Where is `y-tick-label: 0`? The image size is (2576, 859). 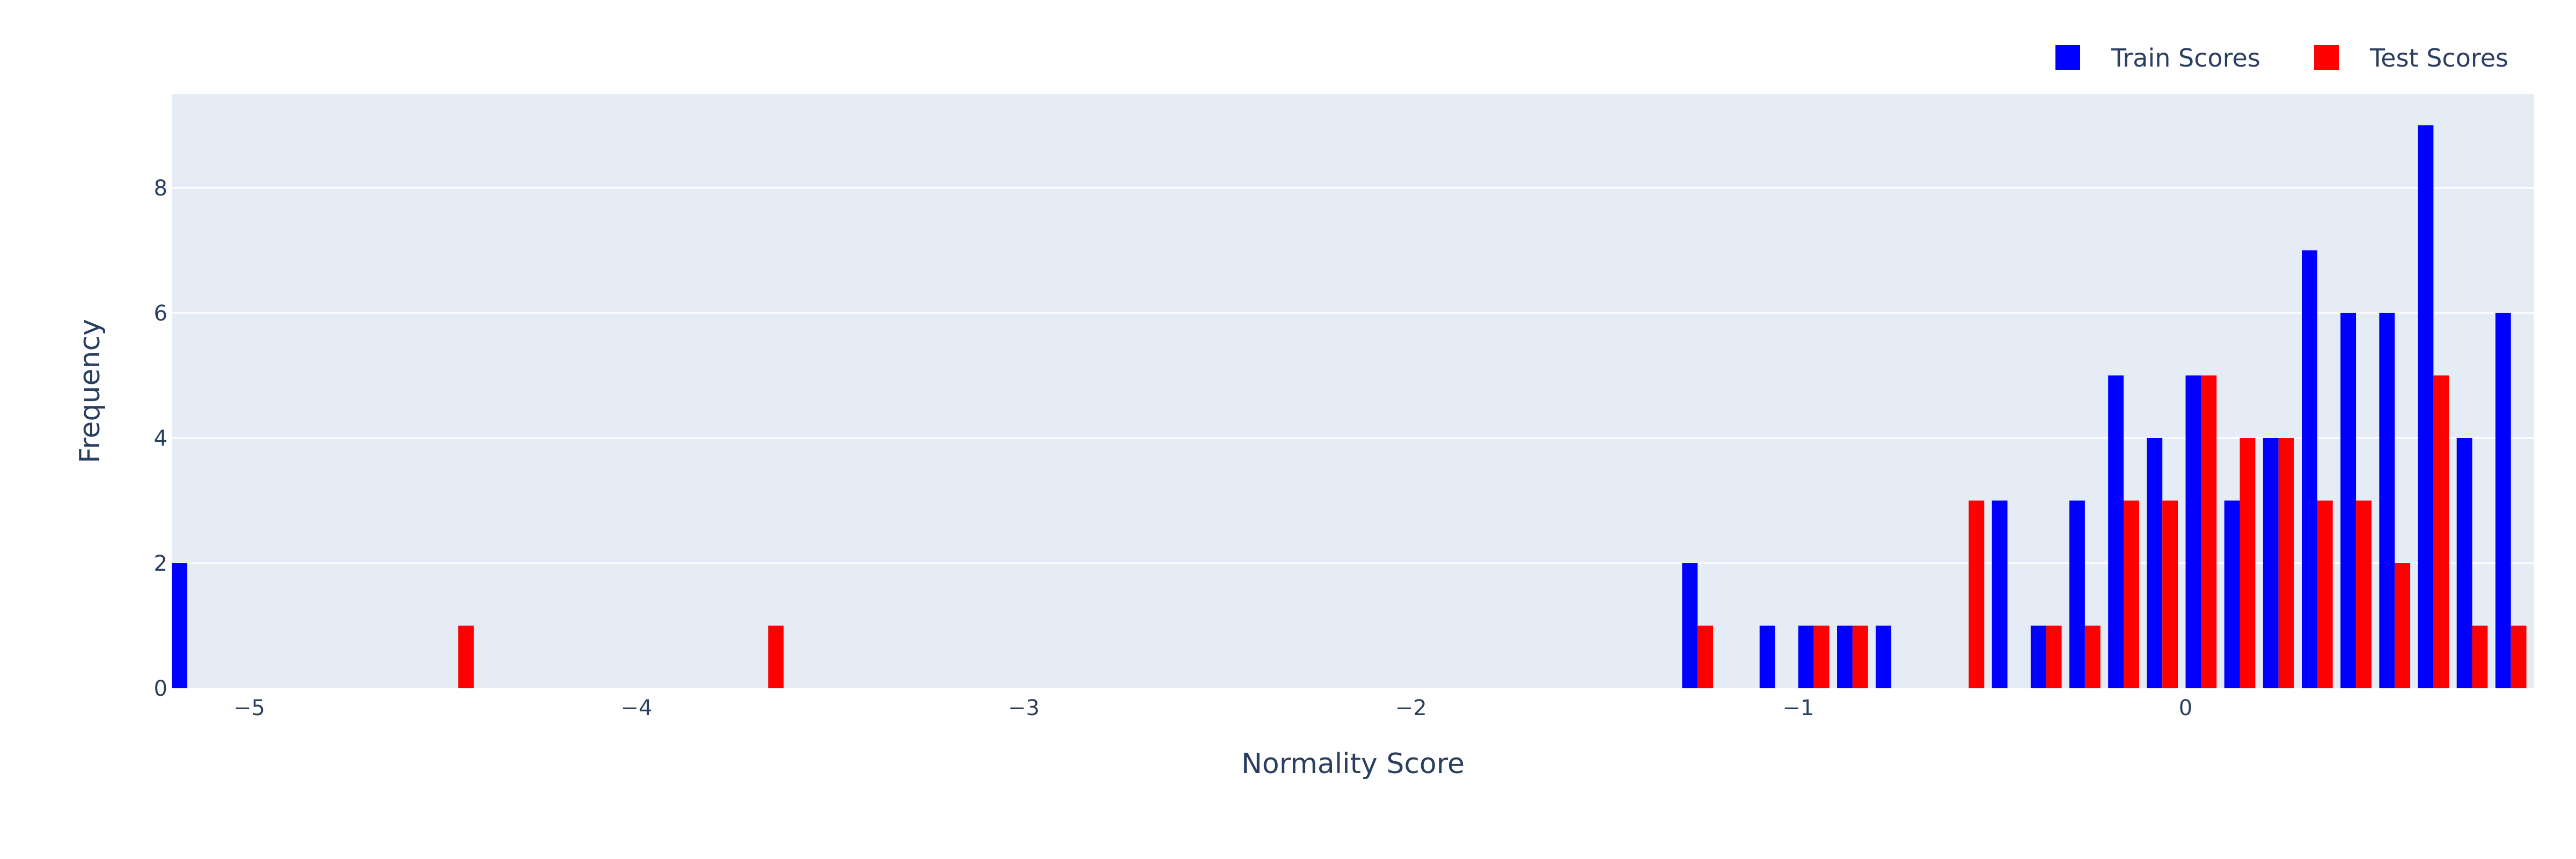
y-tick-label: 0 is located at coordinates (160, 688).